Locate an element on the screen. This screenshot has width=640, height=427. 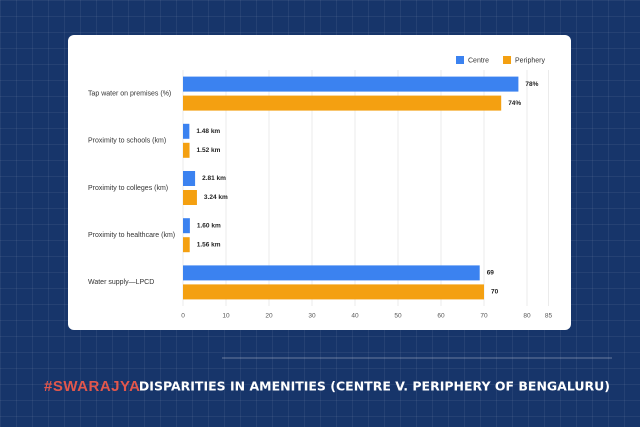
value-label: 3.24 km is located at coordinates (216, 197).